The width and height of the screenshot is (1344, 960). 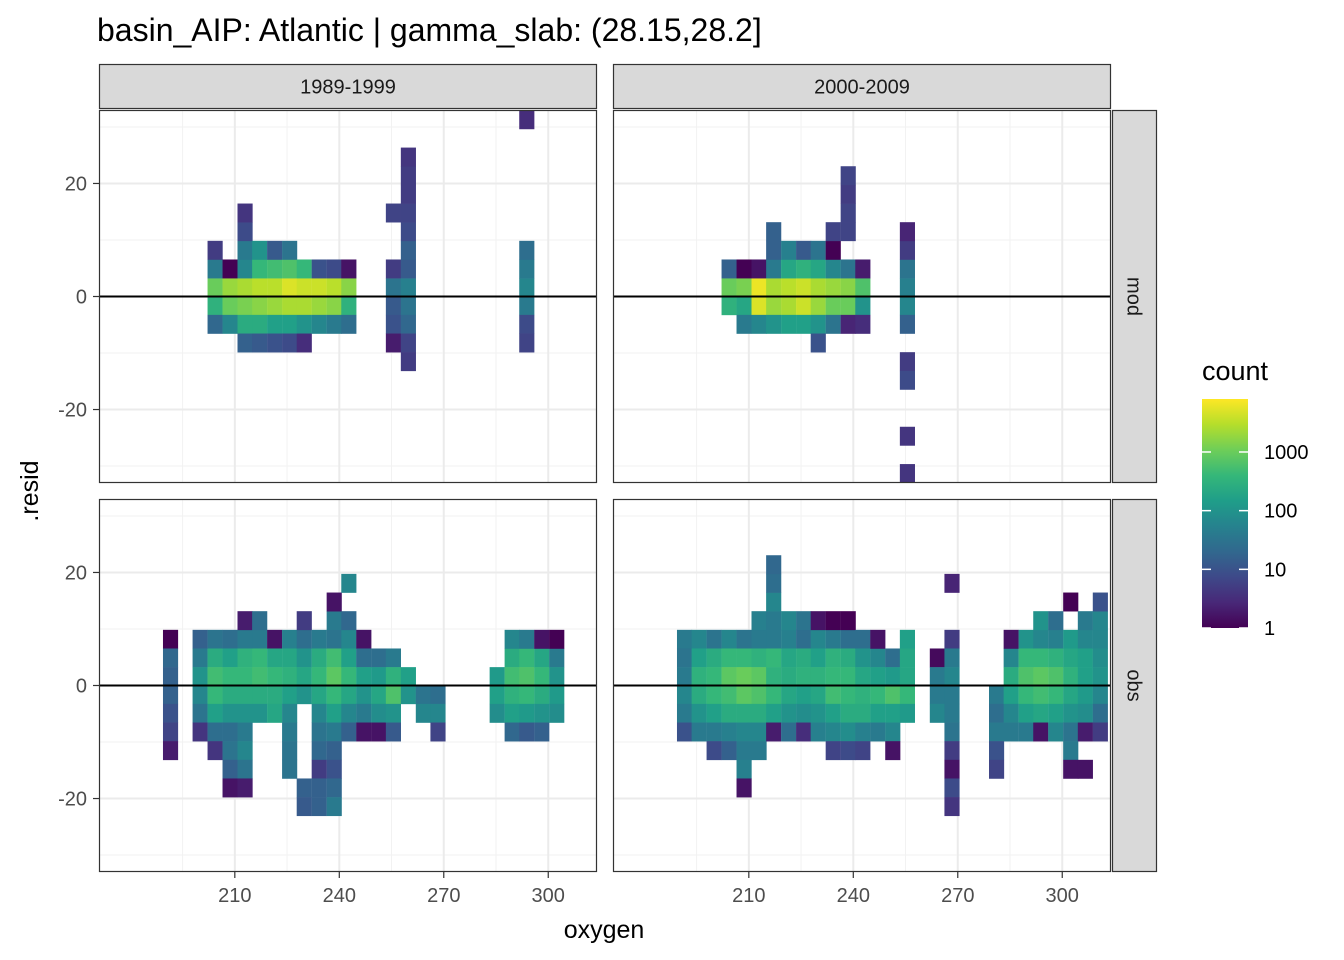 I want to click on color-legend: count 1 10 100 1000, so click(x=1255, y=498).